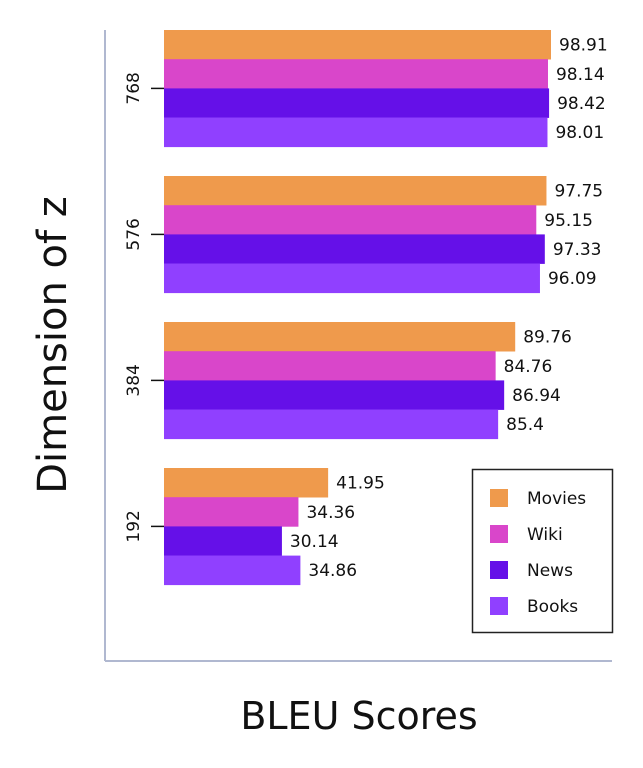 This screenshot has height=768, width=643. What do you see at coordinates (583, 46) in the screenshot?
I see `data-label: 98.91` at bounding box center [583, 46].